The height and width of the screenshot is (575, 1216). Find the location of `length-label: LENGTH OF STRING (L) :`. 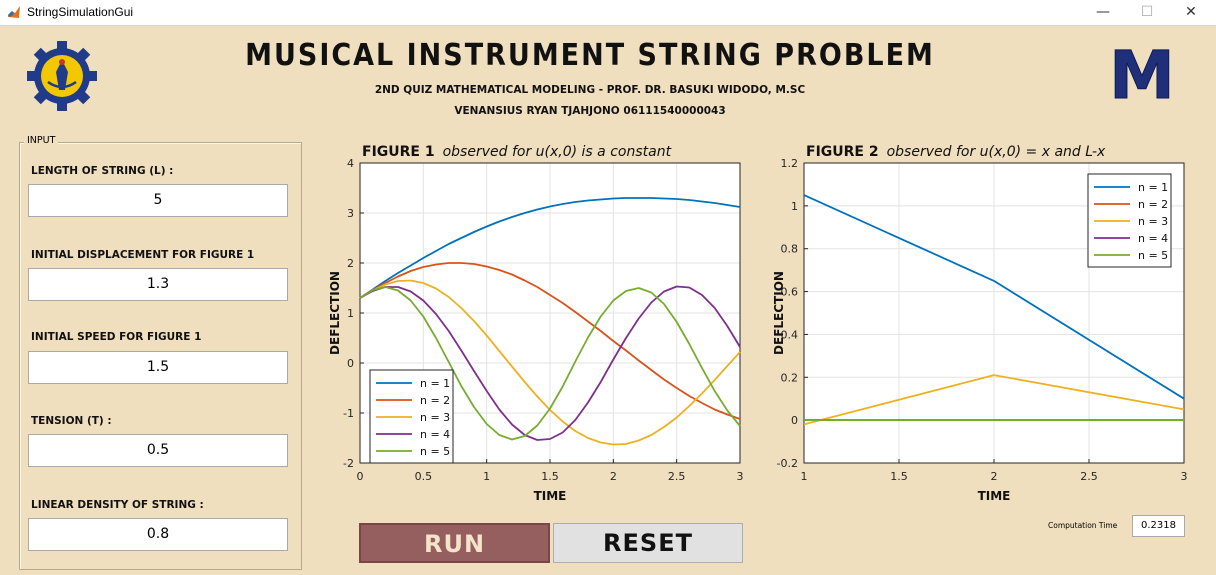

length-label: LENGTH OF STRING (L) : is located at coordinates (102, 171).